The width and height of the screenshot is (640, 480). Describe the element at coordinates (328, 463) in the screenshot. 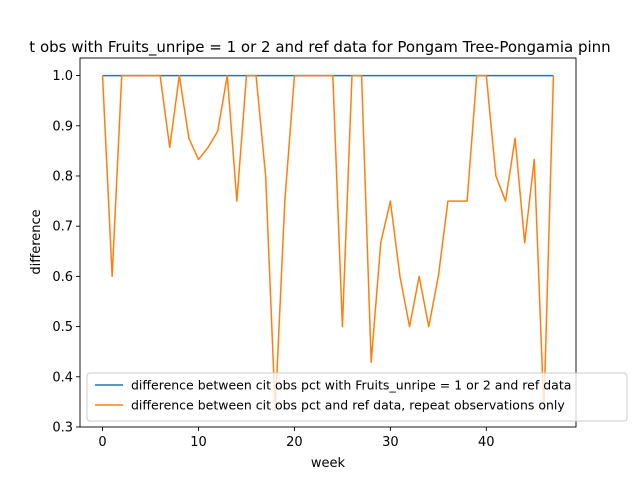

I see `x-axis-label: week` at that location.